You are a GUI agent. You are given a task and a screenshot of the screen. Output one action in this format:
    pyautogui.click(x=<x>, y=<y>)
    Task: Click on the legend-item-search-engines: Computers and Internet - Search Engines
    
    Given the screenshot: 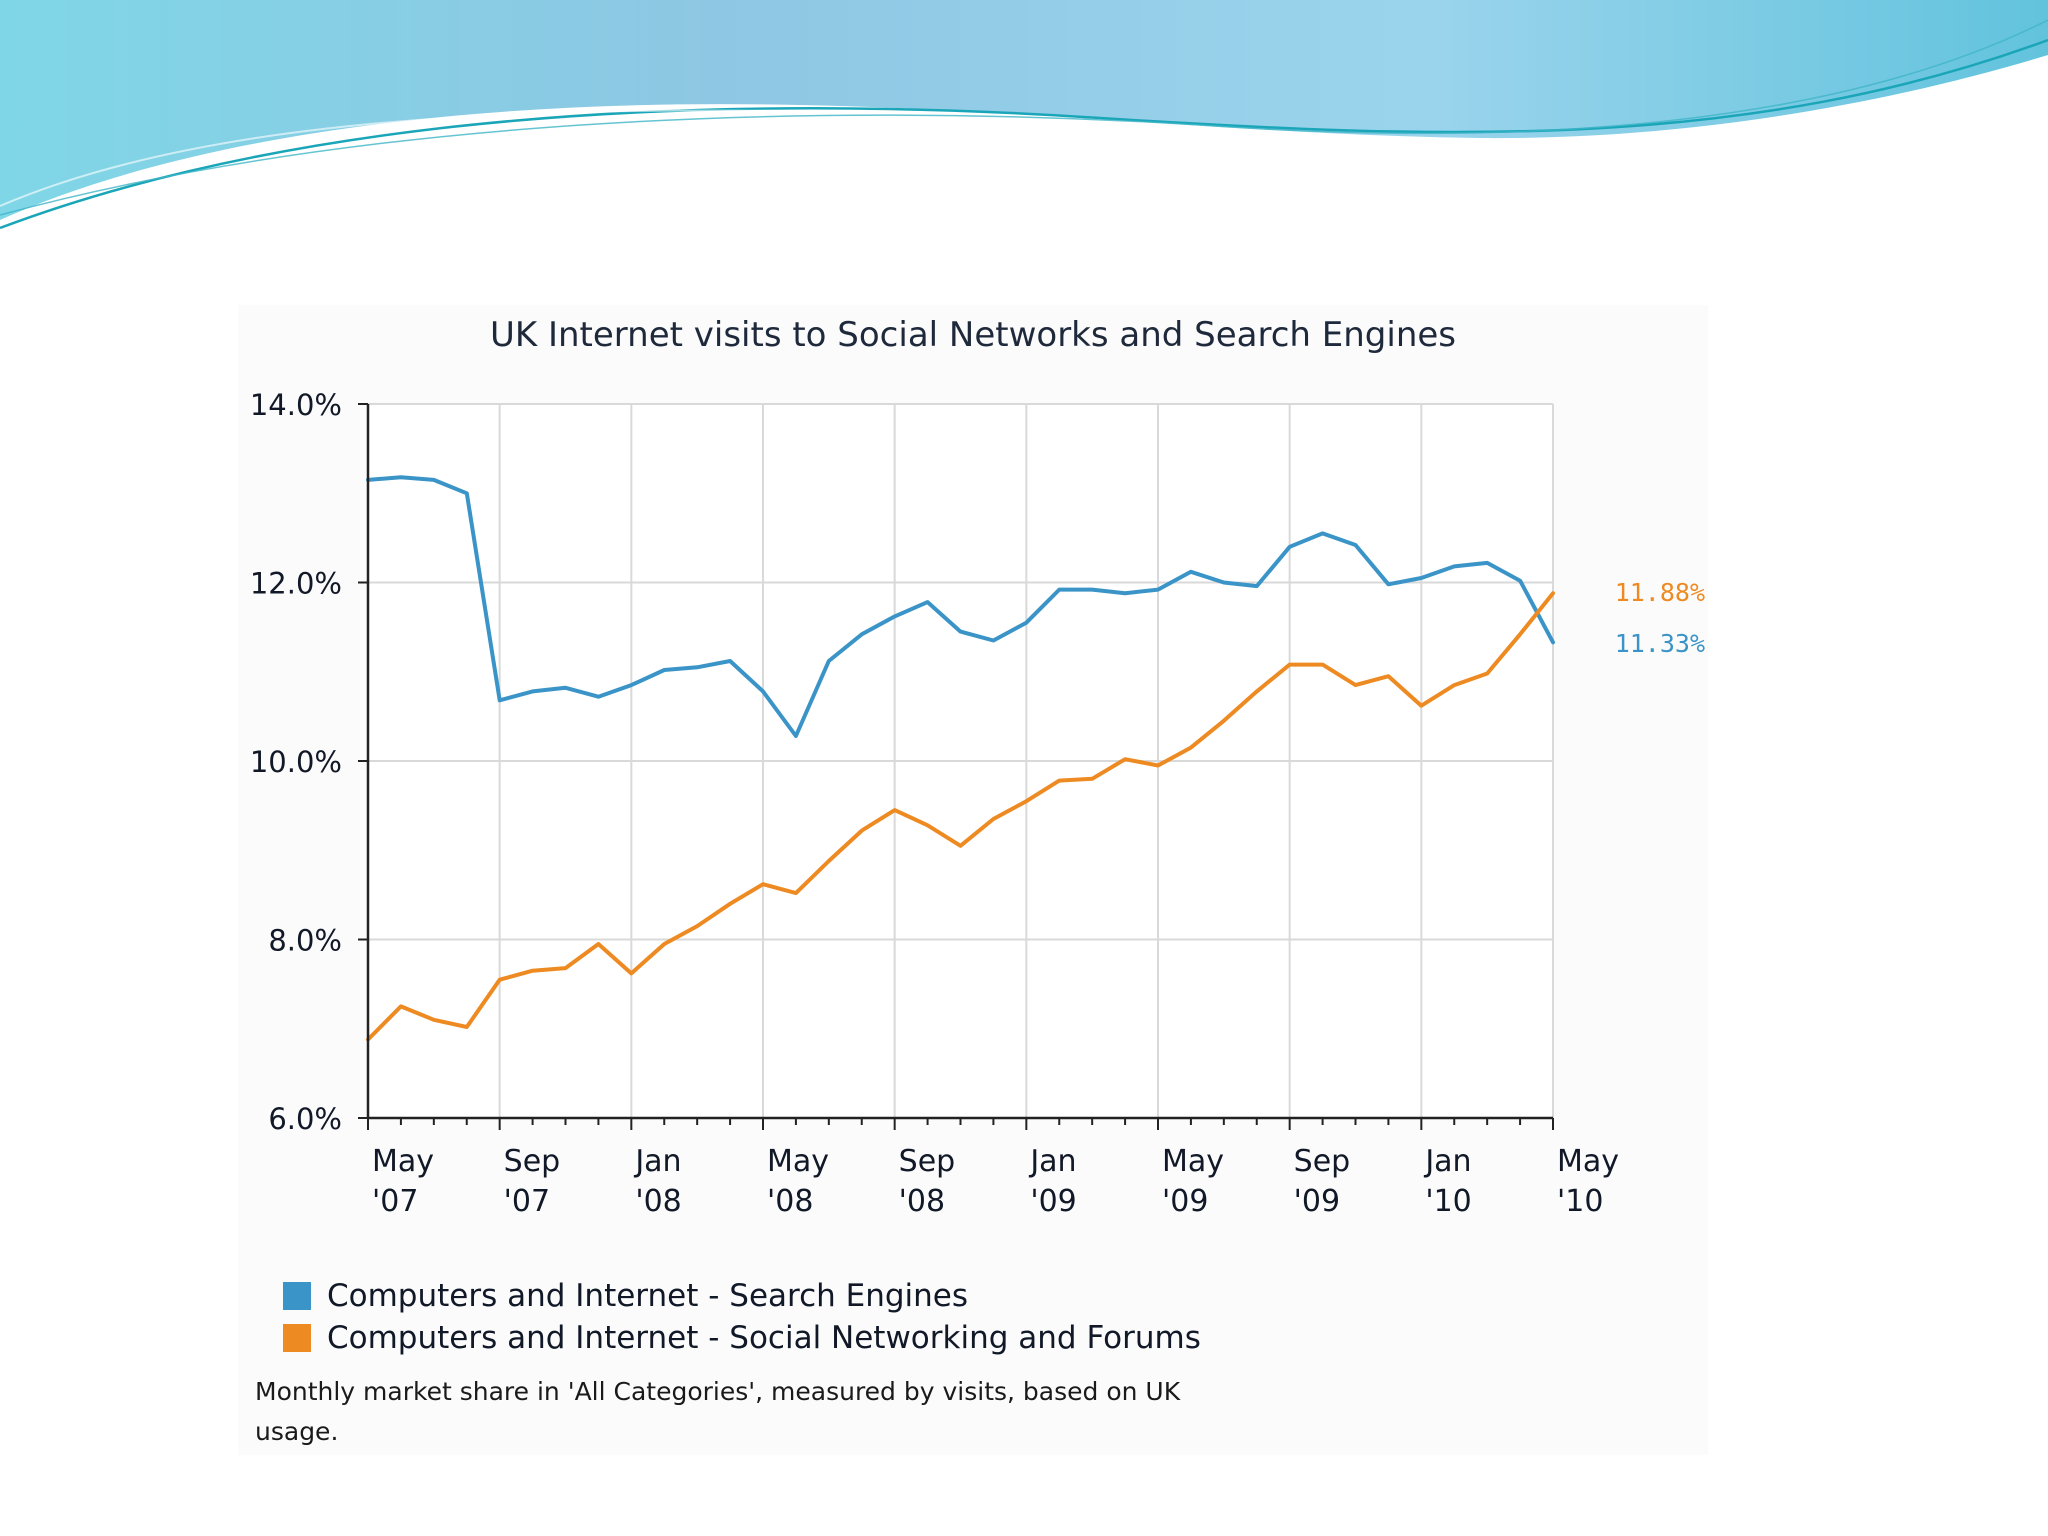 What is the action you would take?
    pyautogui.click(x=625, y=1296)
    